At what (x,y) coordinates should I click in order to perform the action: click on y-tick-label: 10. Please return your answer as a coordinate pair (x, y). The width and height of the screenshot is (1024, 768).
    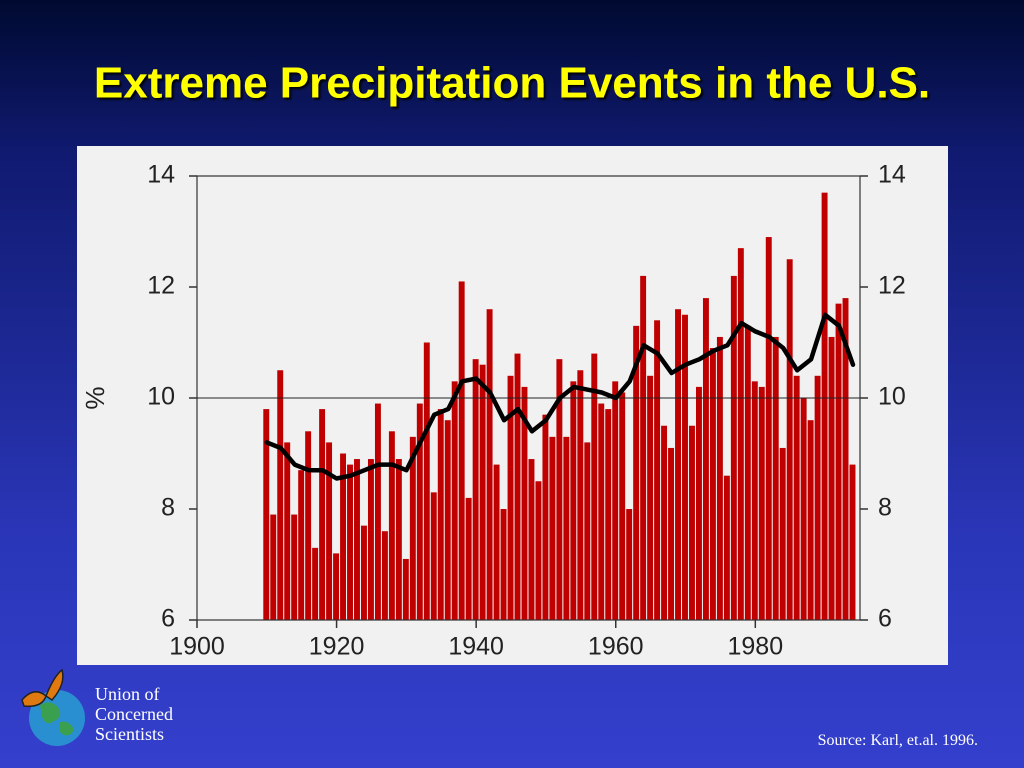
    Looking at the image, I should click on (161, 397).